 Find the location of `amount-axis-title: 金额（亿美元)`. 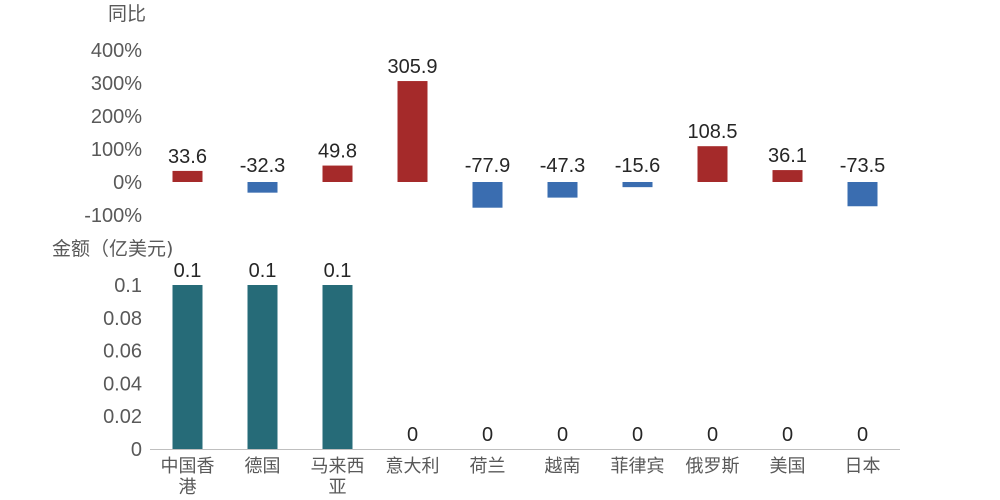

amount-axis-title: 金额（亿美元) is located at coordinates (112, 249).